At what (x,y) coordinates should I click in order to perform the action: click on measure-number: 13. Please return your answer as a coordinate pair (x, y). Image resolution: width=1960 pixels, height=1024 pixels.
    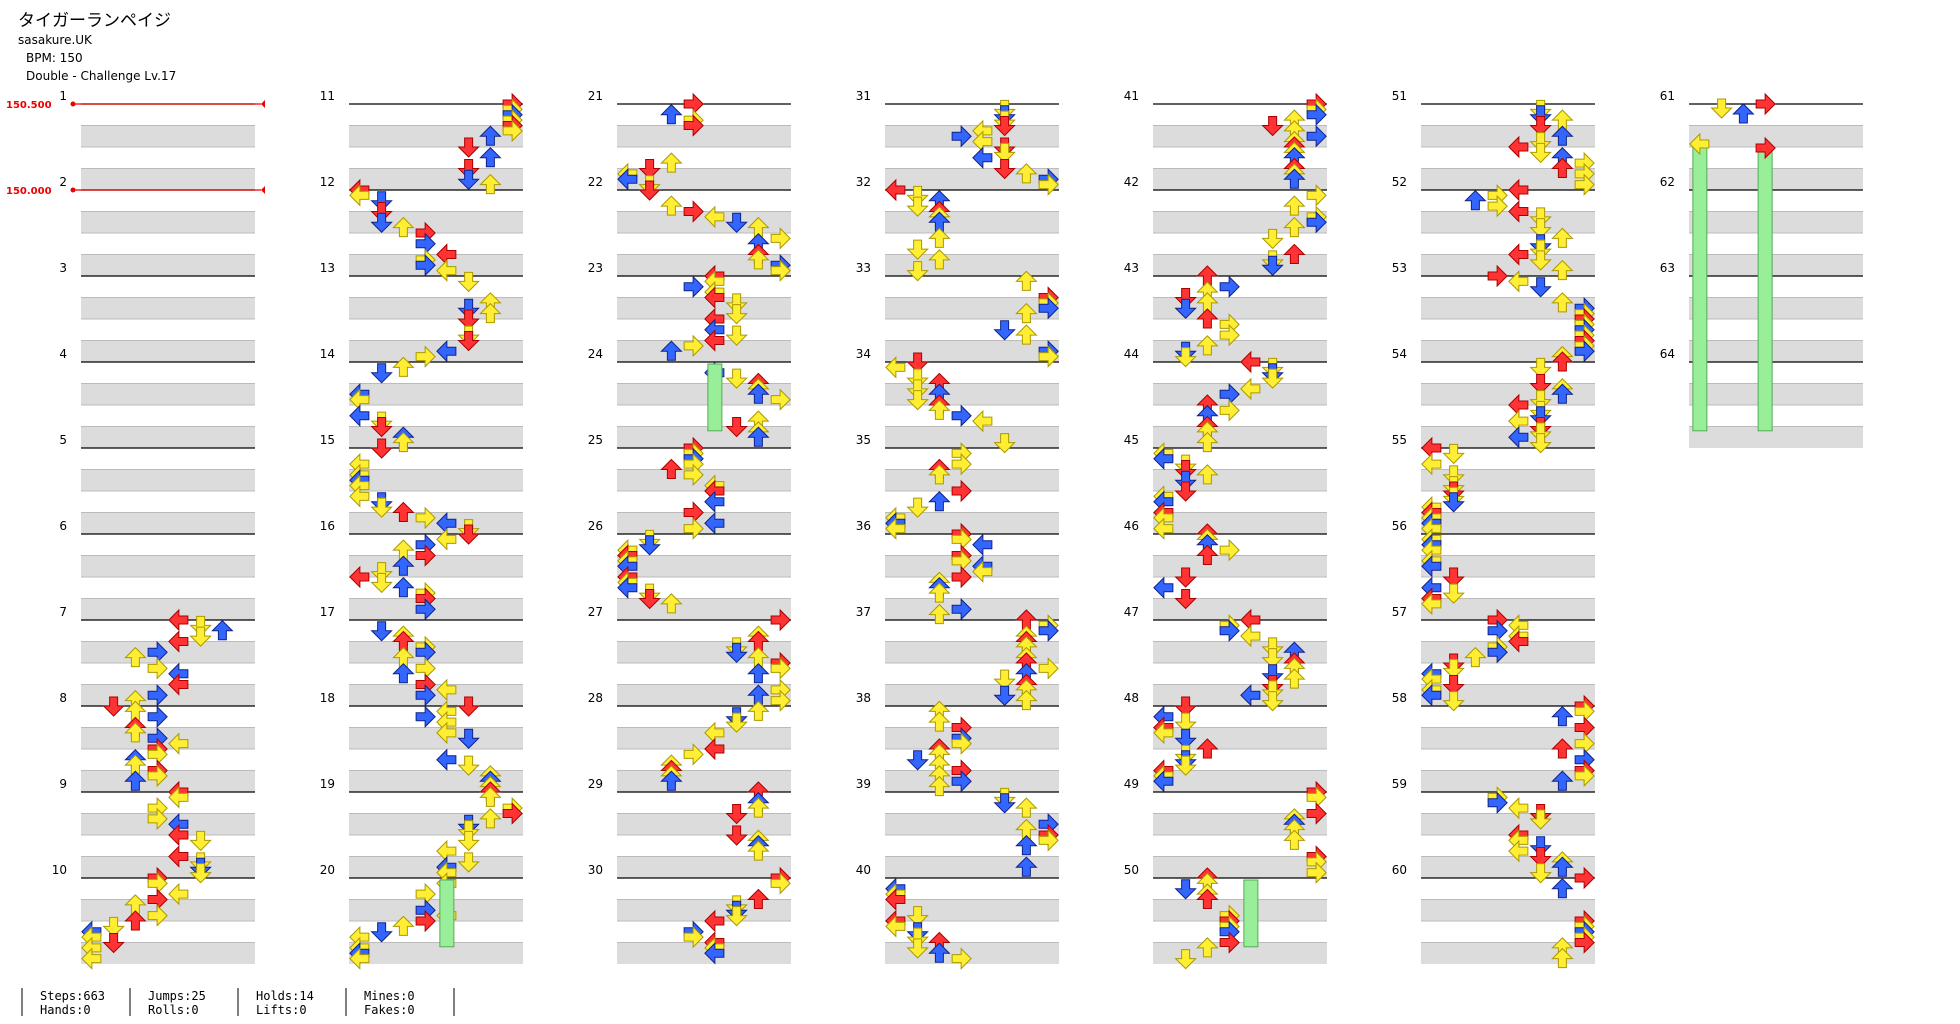
    Looking at the image, I should click on (327, 268).